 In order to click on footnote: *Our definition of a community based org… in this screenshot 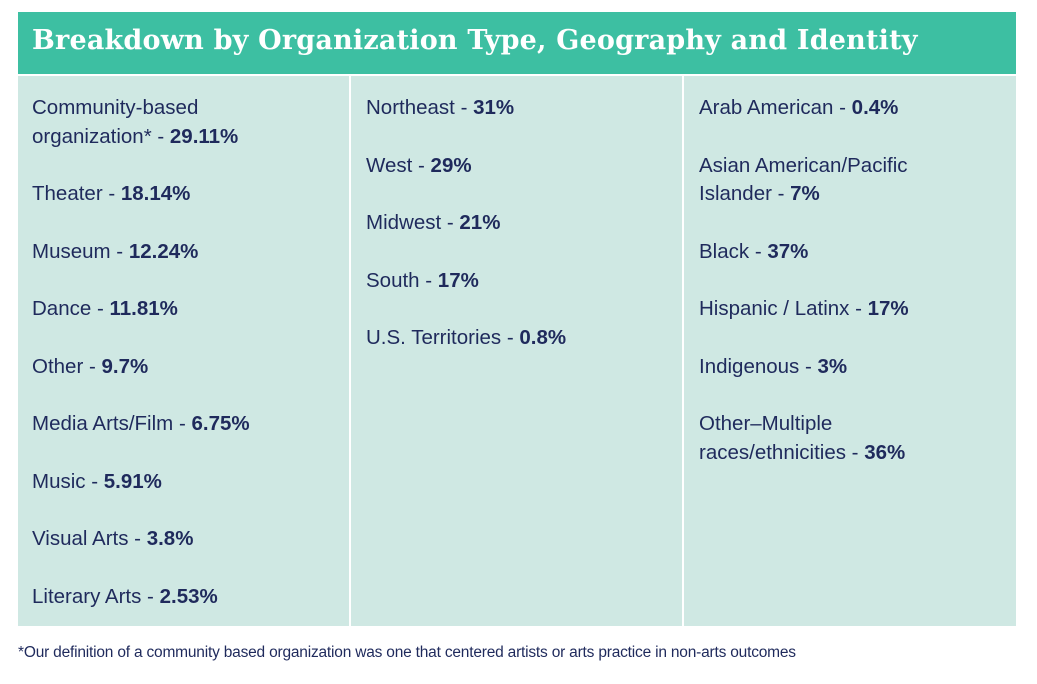, I will do `click(407, 652)`.